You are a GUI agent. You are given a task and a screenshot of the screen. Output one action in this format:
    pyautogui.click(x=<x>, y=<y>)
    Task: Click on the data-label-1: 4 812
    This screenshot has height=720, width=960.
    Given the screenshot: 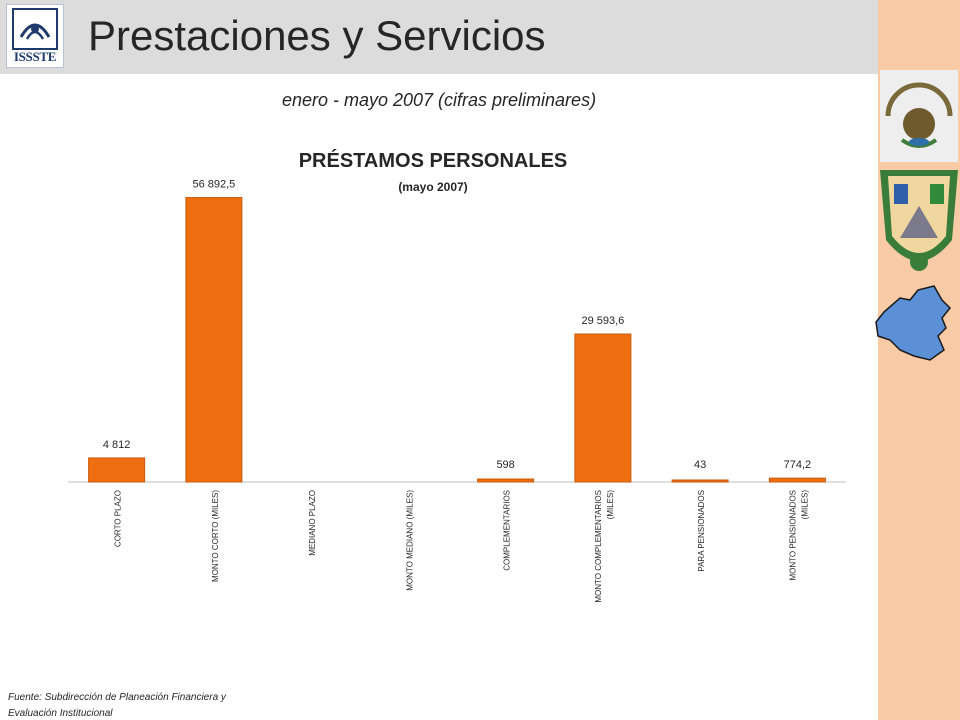 What is the action you would take?
    pyautogui.click(x=117, y=445)
    